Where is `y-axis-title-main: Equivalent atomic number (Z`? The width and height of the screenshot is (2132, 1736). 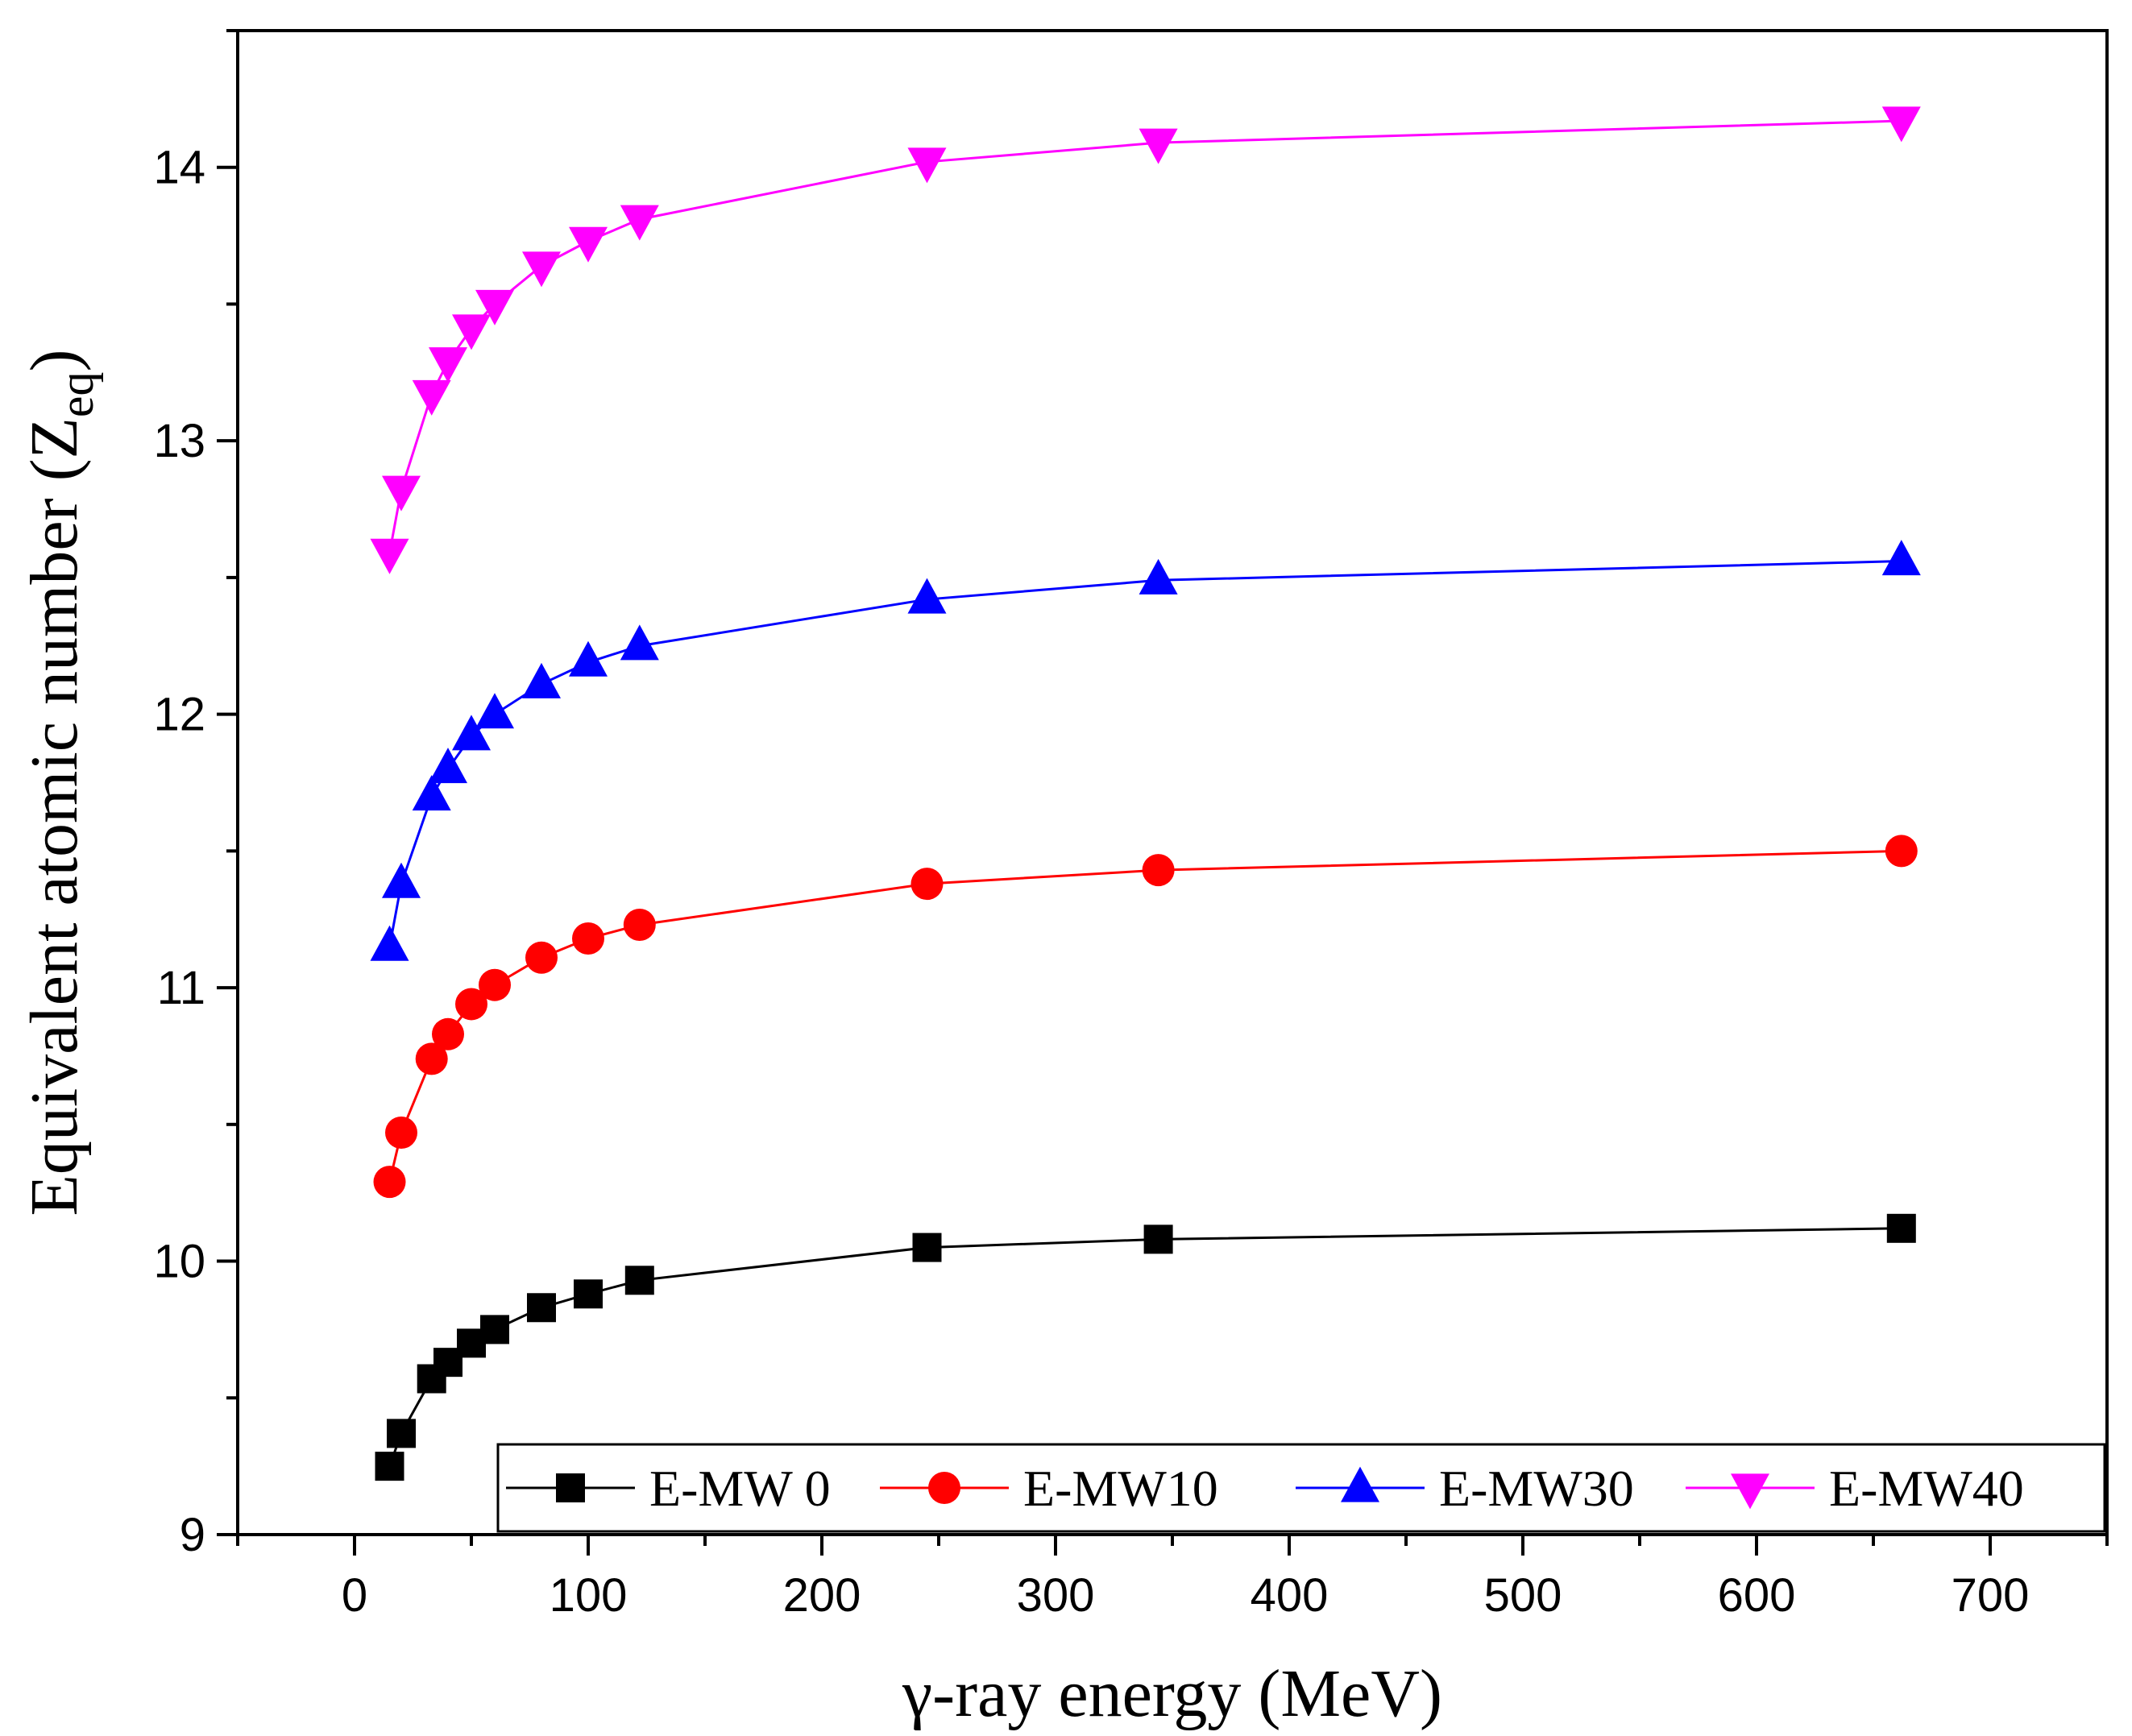 y-axis-title-main: Equivalent atomic number (Z is located at coordinates (55, 817).